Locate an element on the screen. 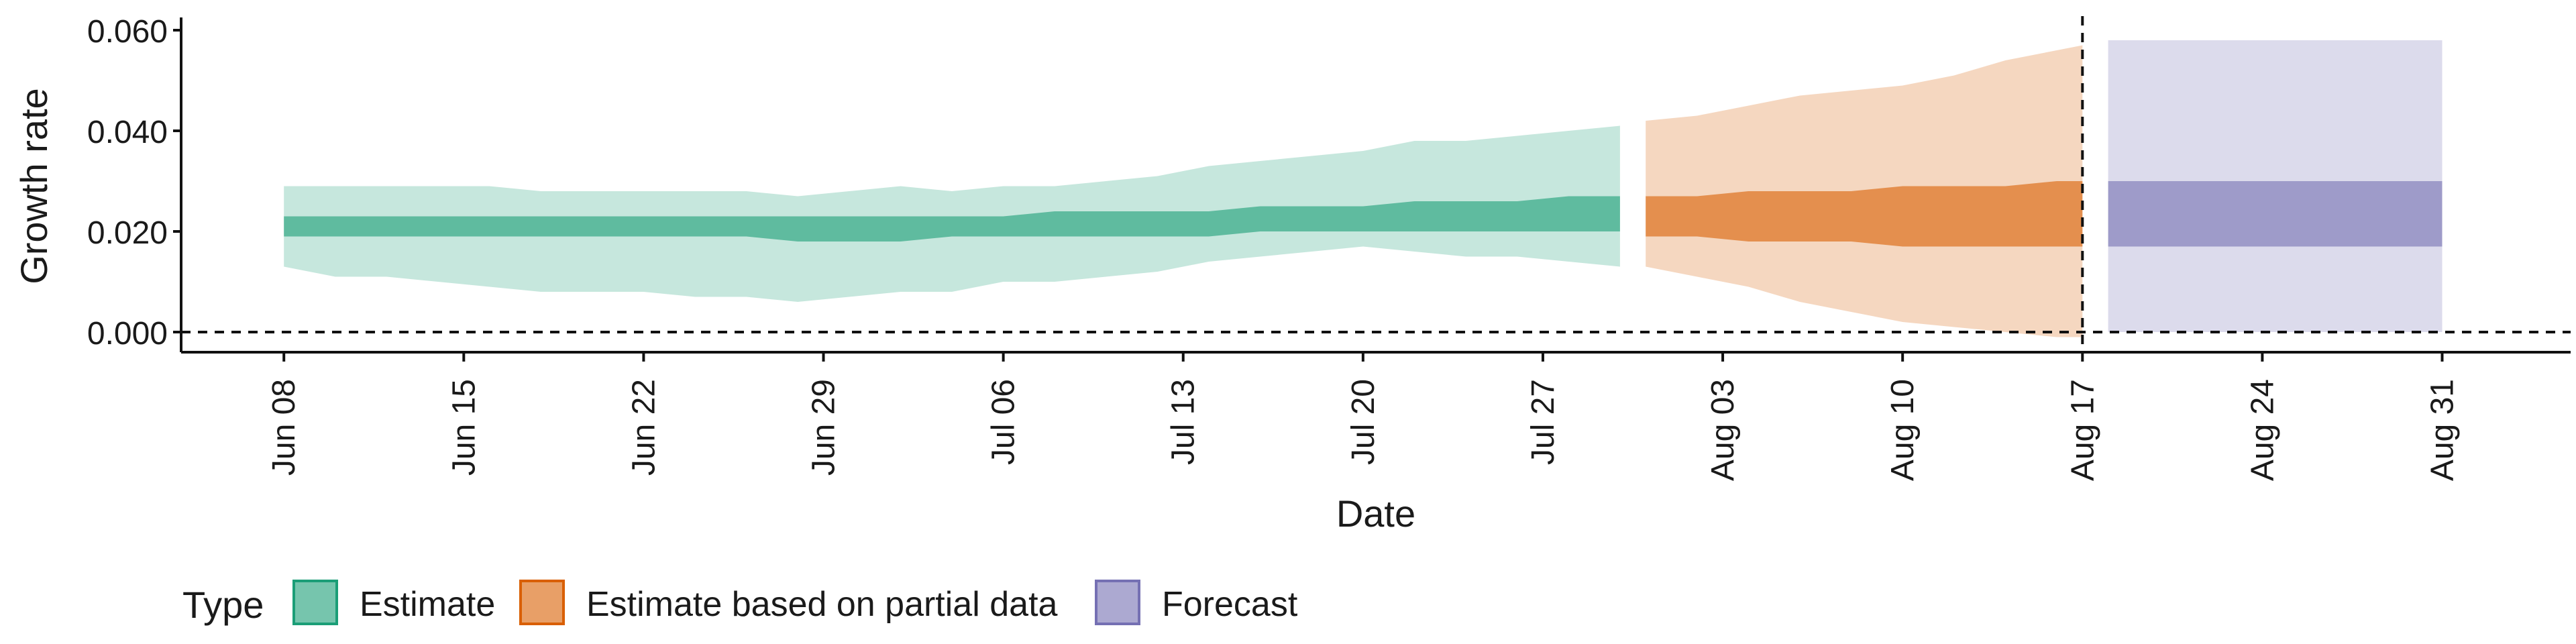  x-tick-label: Jul 13 is located at coordinates (1183, 422).